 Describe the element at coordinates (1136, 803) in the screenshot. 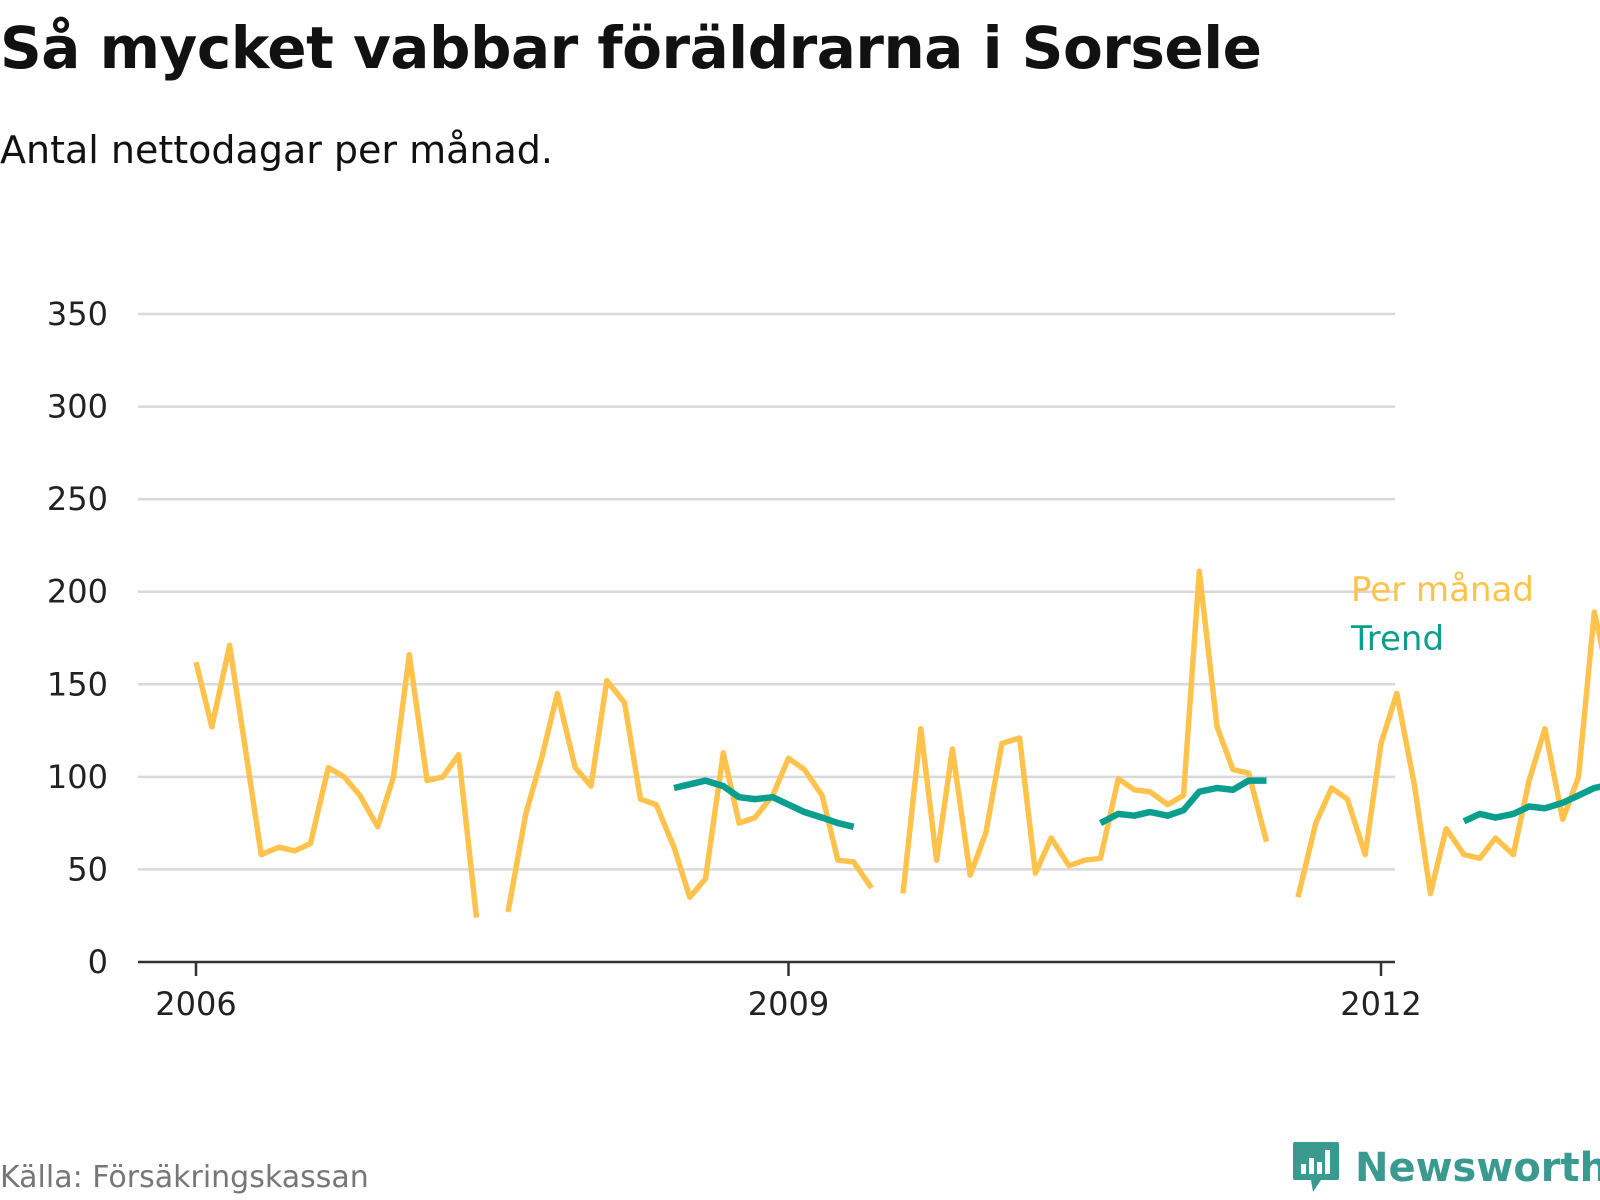

I see `series-line-trend` at that location.